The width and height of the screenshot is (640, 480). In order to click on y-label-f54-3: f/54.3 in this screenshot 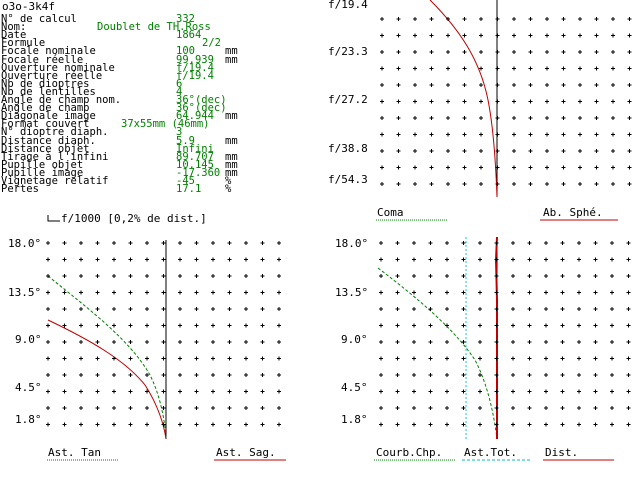, I will do `click(348, 179)`.